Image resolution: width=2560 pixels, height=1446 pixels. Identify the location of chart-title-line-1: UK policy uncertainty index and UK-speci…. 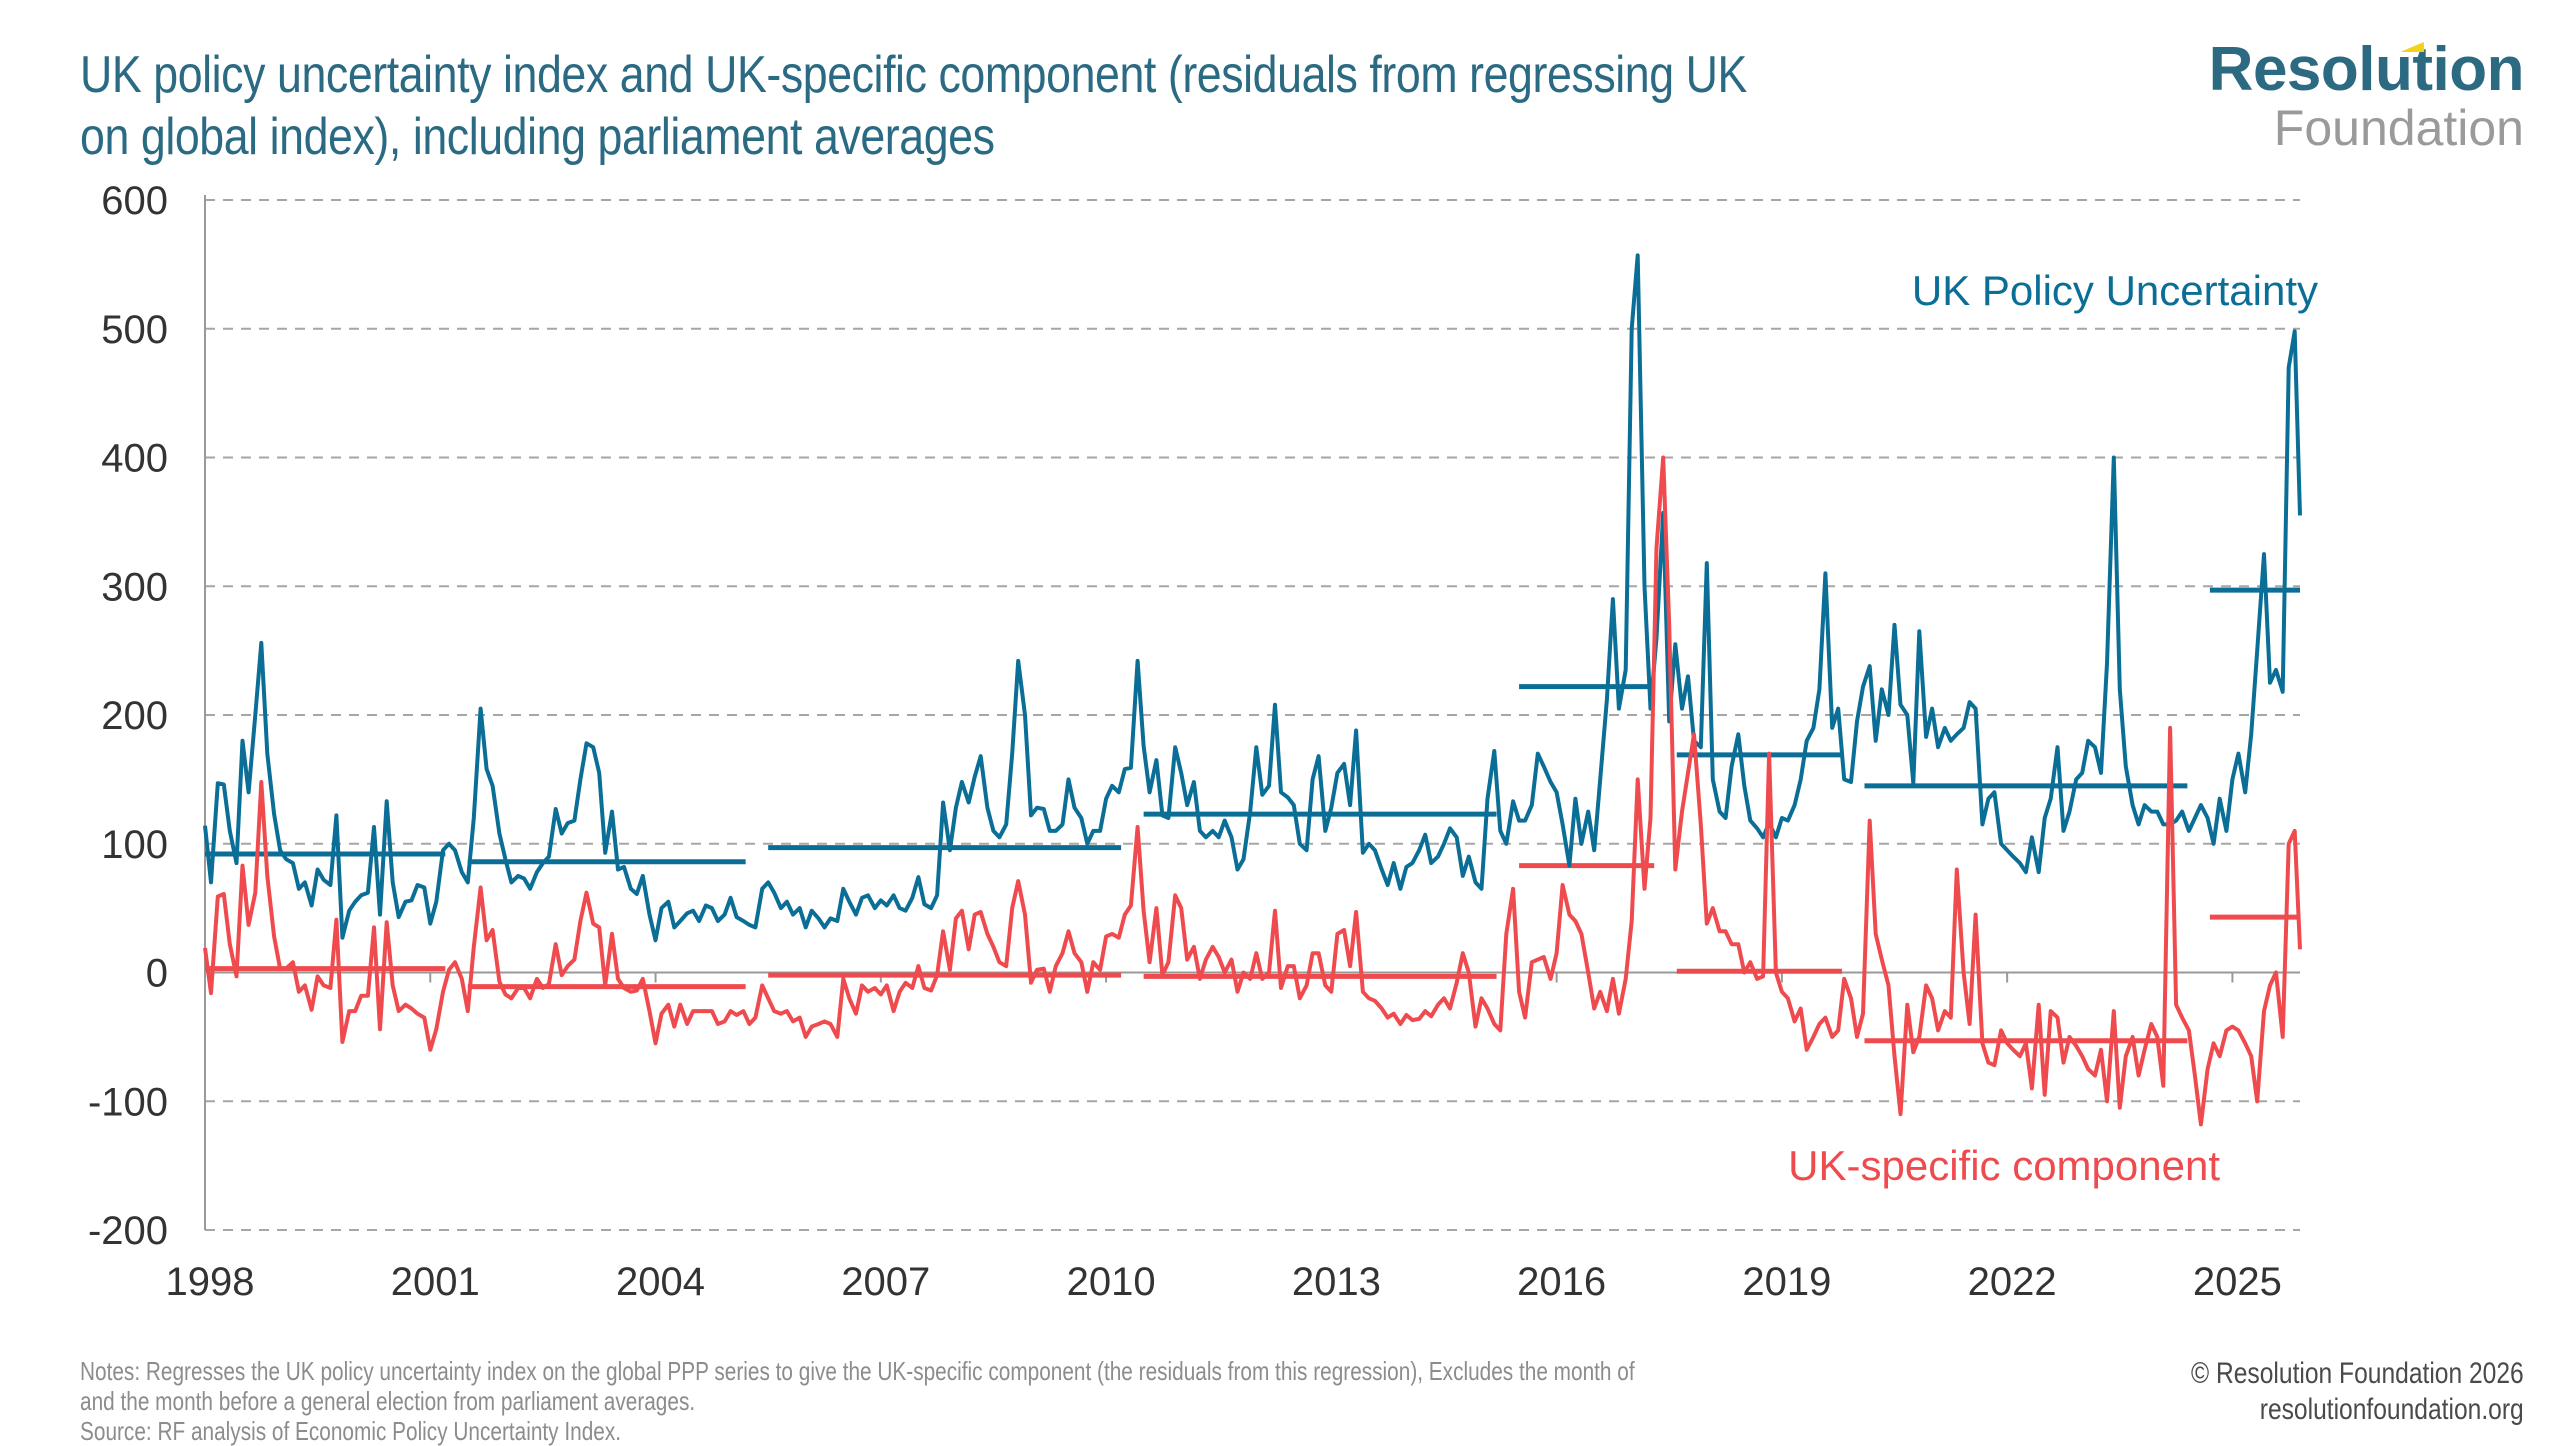
(913, 75).